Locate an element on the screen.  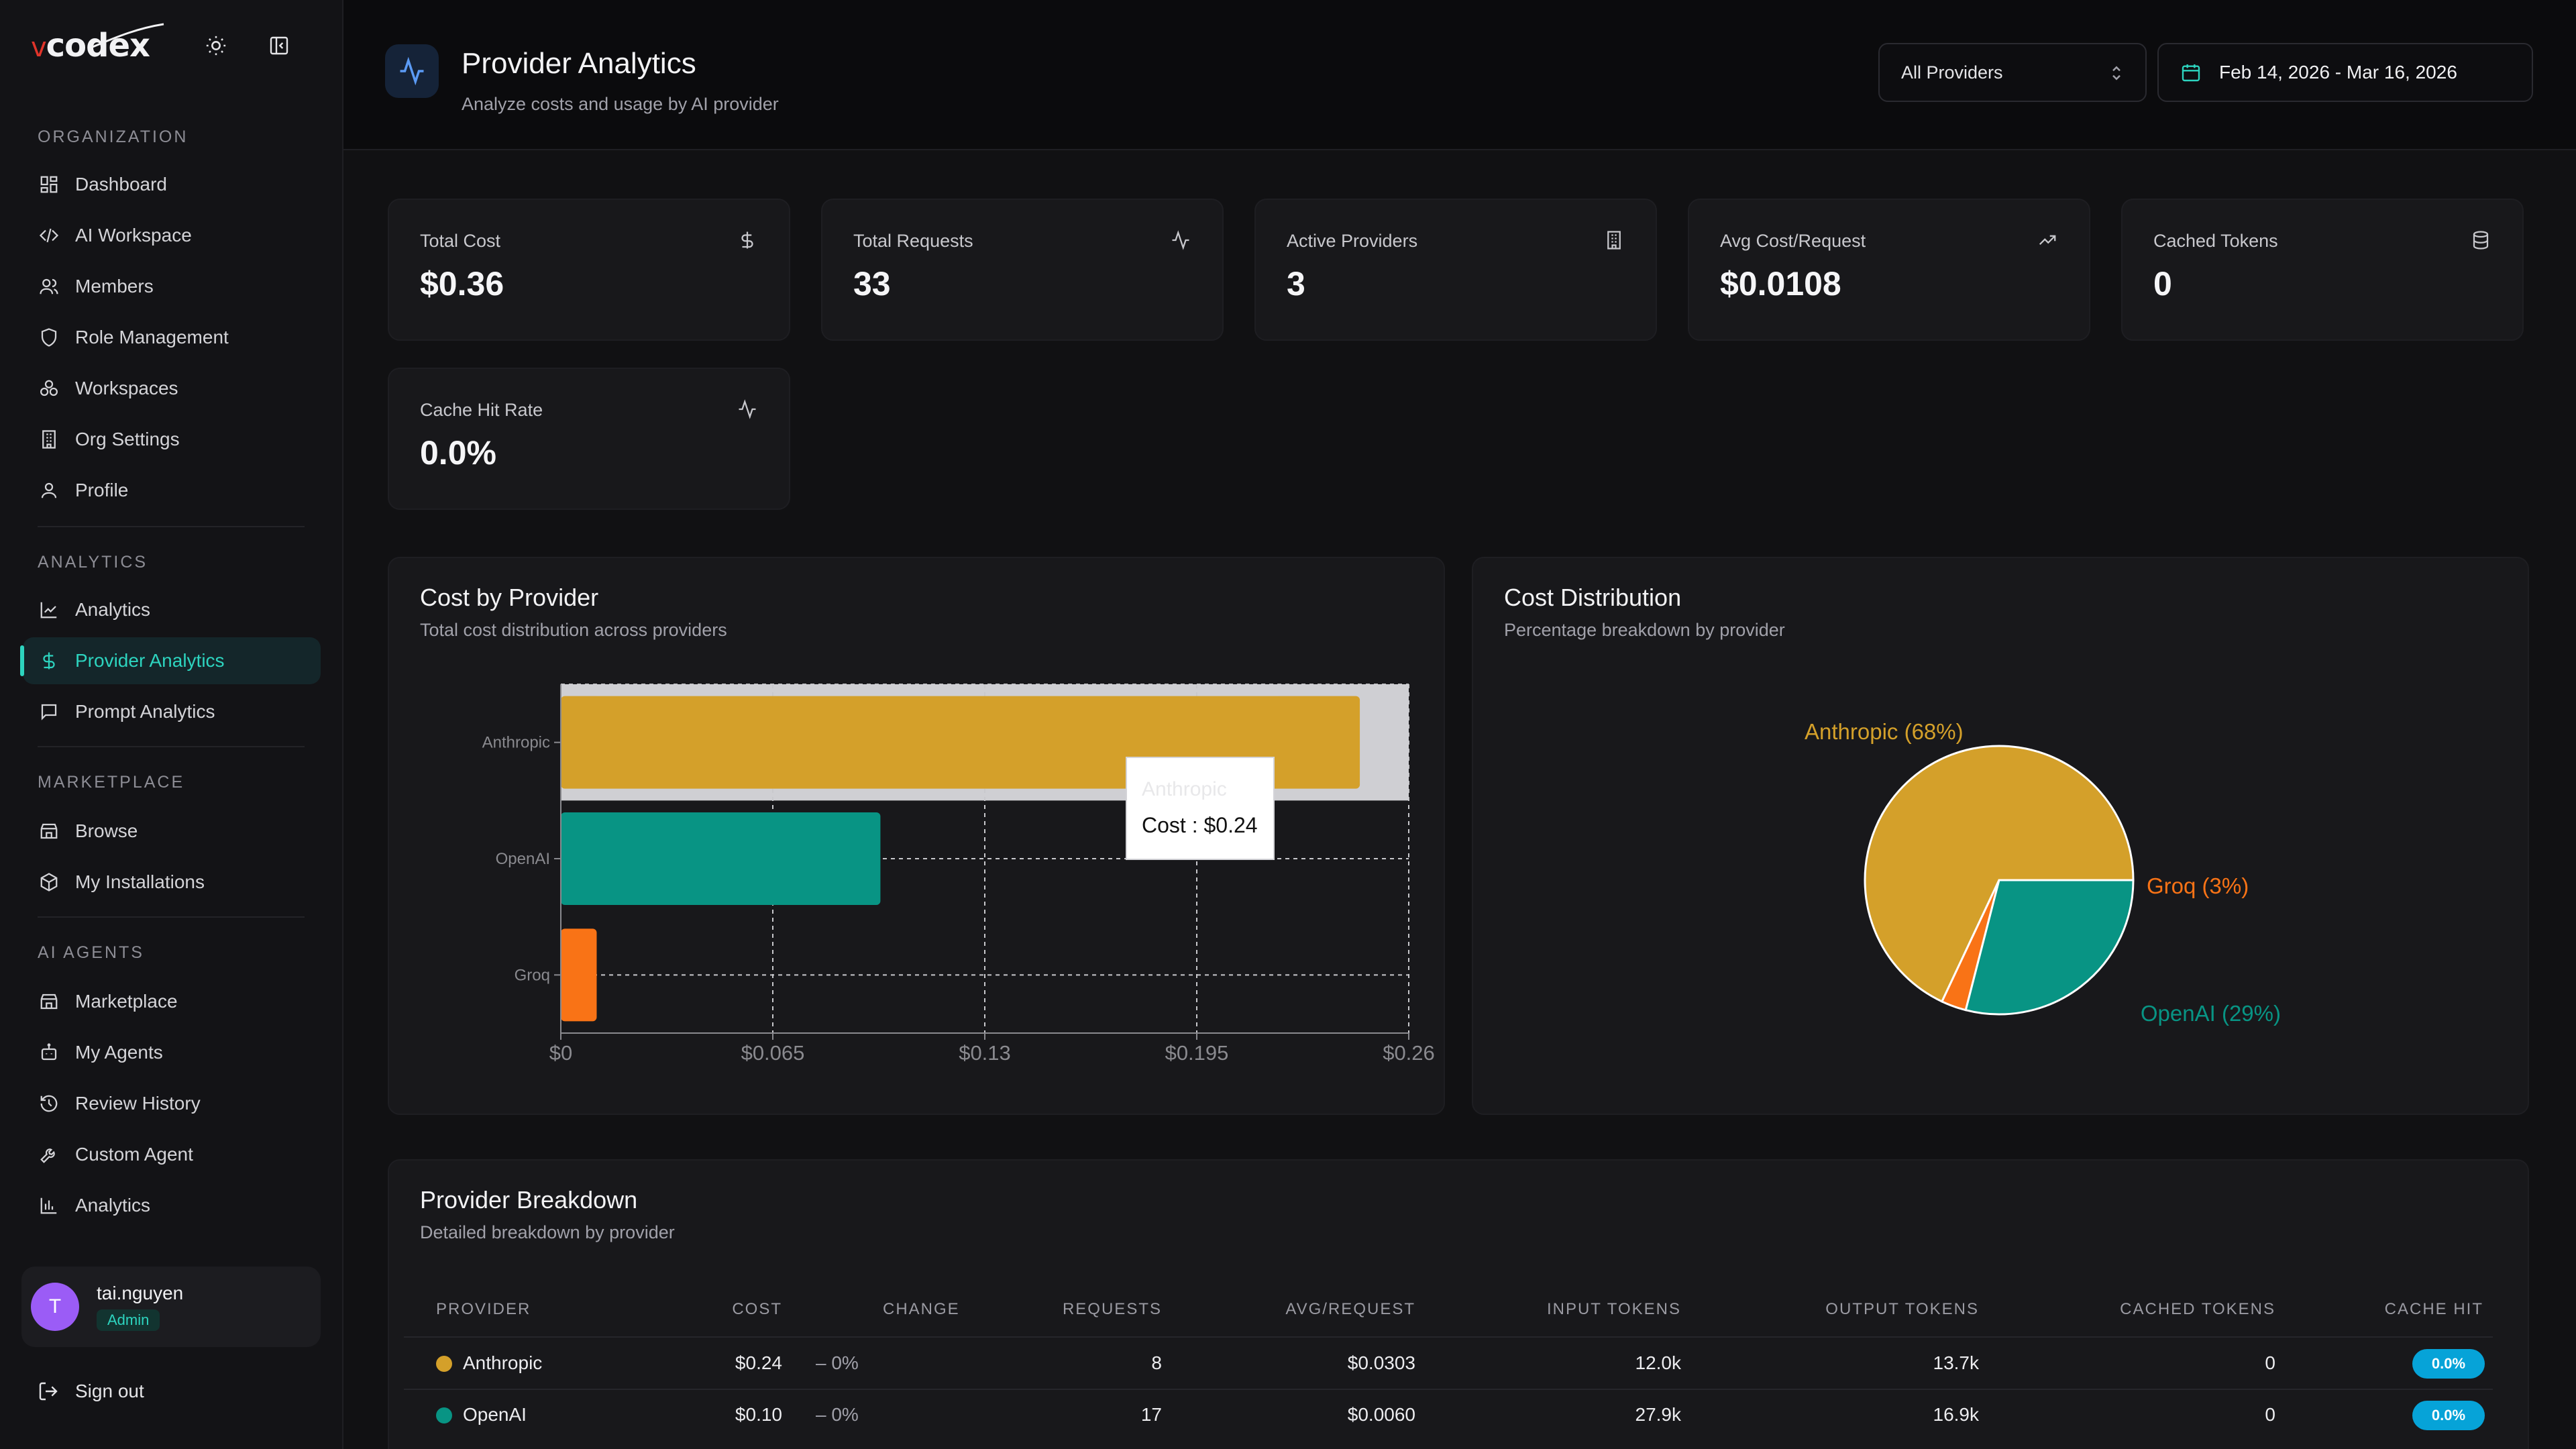
database-icon is located at coordinates (2480, 240).